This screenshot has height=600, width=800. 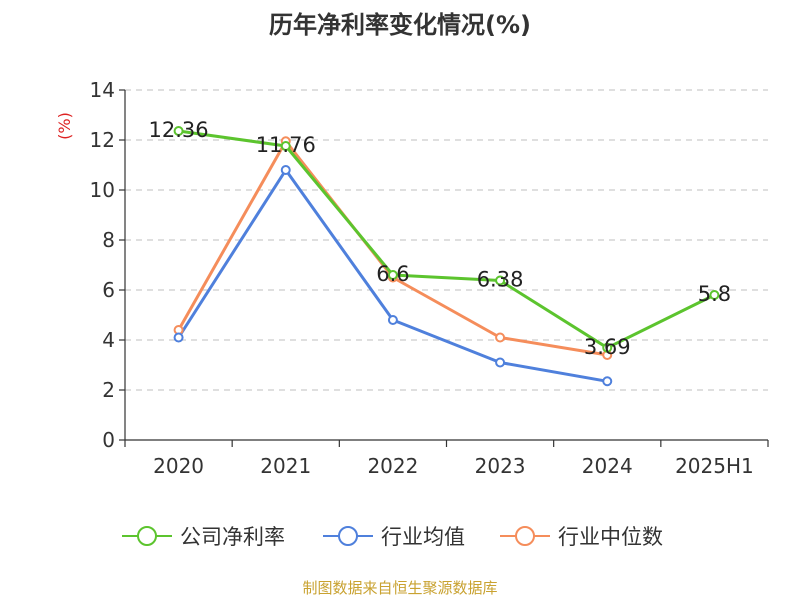 What do you see at coordinates (64, 126) in the screenshot?
I see `y-axis-unit: (%)` at bounding box center [64, 126].